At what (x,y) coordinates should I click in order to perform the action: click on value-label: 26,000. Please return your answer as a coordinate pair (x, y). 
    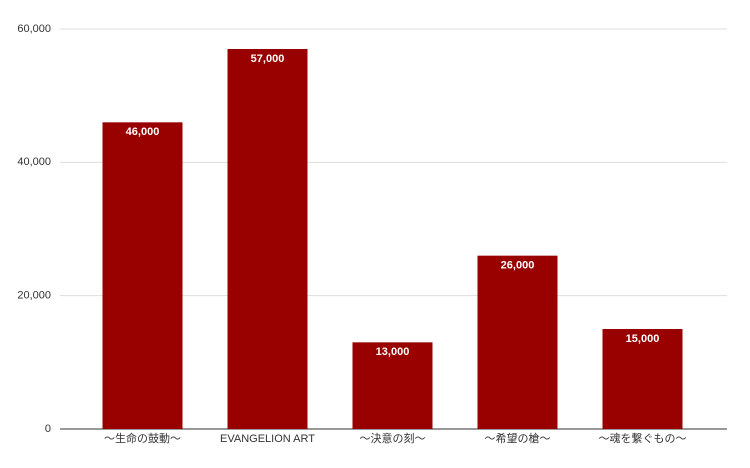
    Looking at the image, I should click on (518, 266).